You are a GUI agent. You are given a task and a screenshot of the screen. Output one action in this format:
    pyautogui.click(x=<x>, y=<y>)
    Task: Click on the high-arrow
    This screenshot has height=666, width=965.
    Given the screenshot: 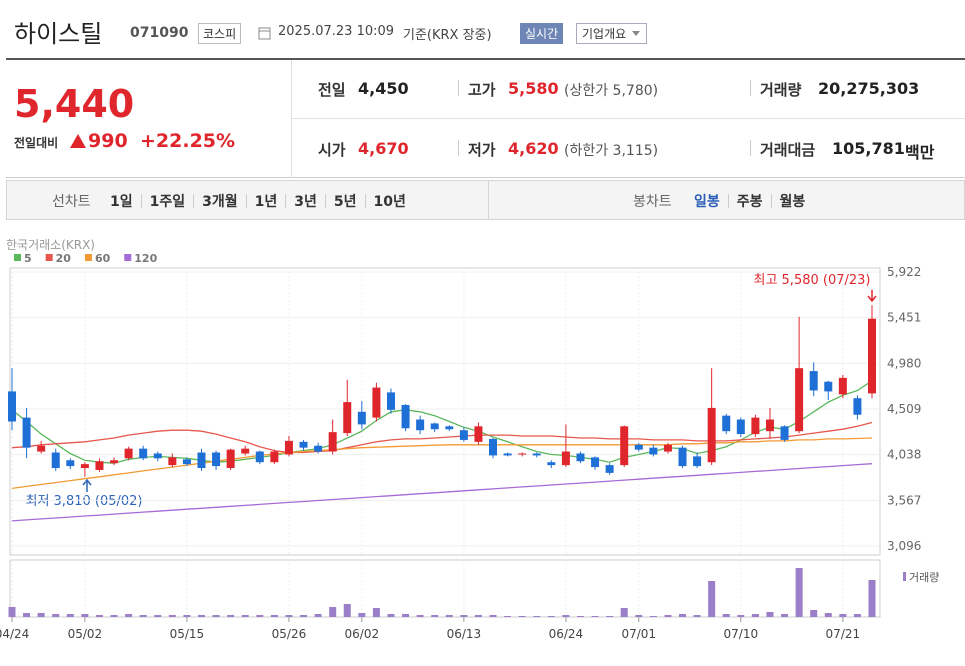 What is the action you would take?
    pyautogui.click(x=872, y=296)
    